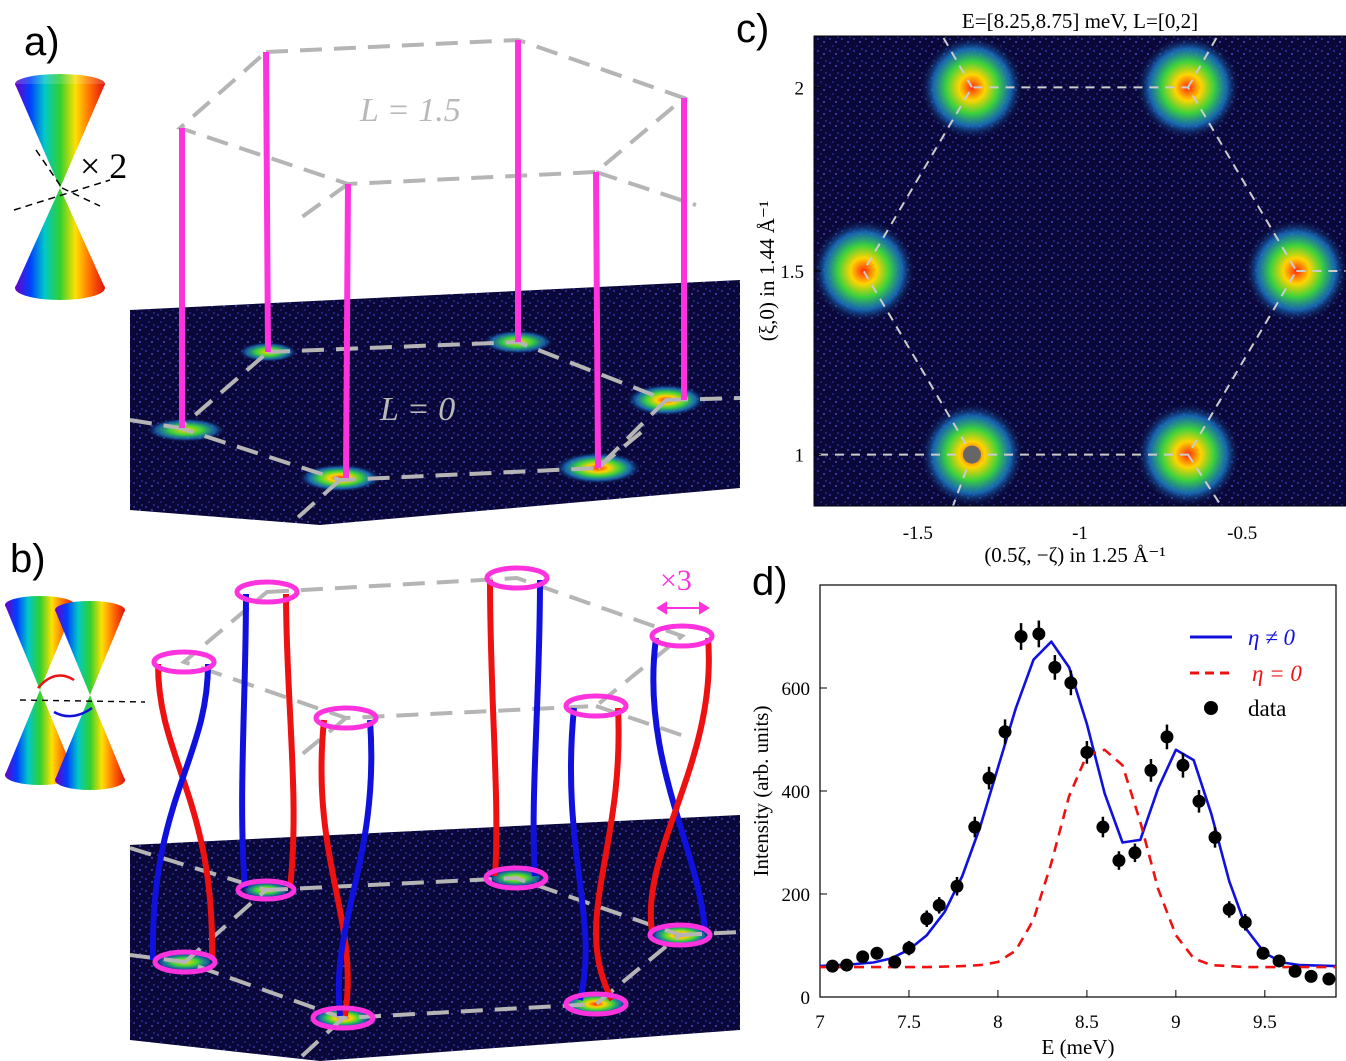 The width and height of the screenshot is (1346, 1061). Describe the element at coordinates (1267, 708) in the screenshot. I see `legend-label-data: data` at that location.